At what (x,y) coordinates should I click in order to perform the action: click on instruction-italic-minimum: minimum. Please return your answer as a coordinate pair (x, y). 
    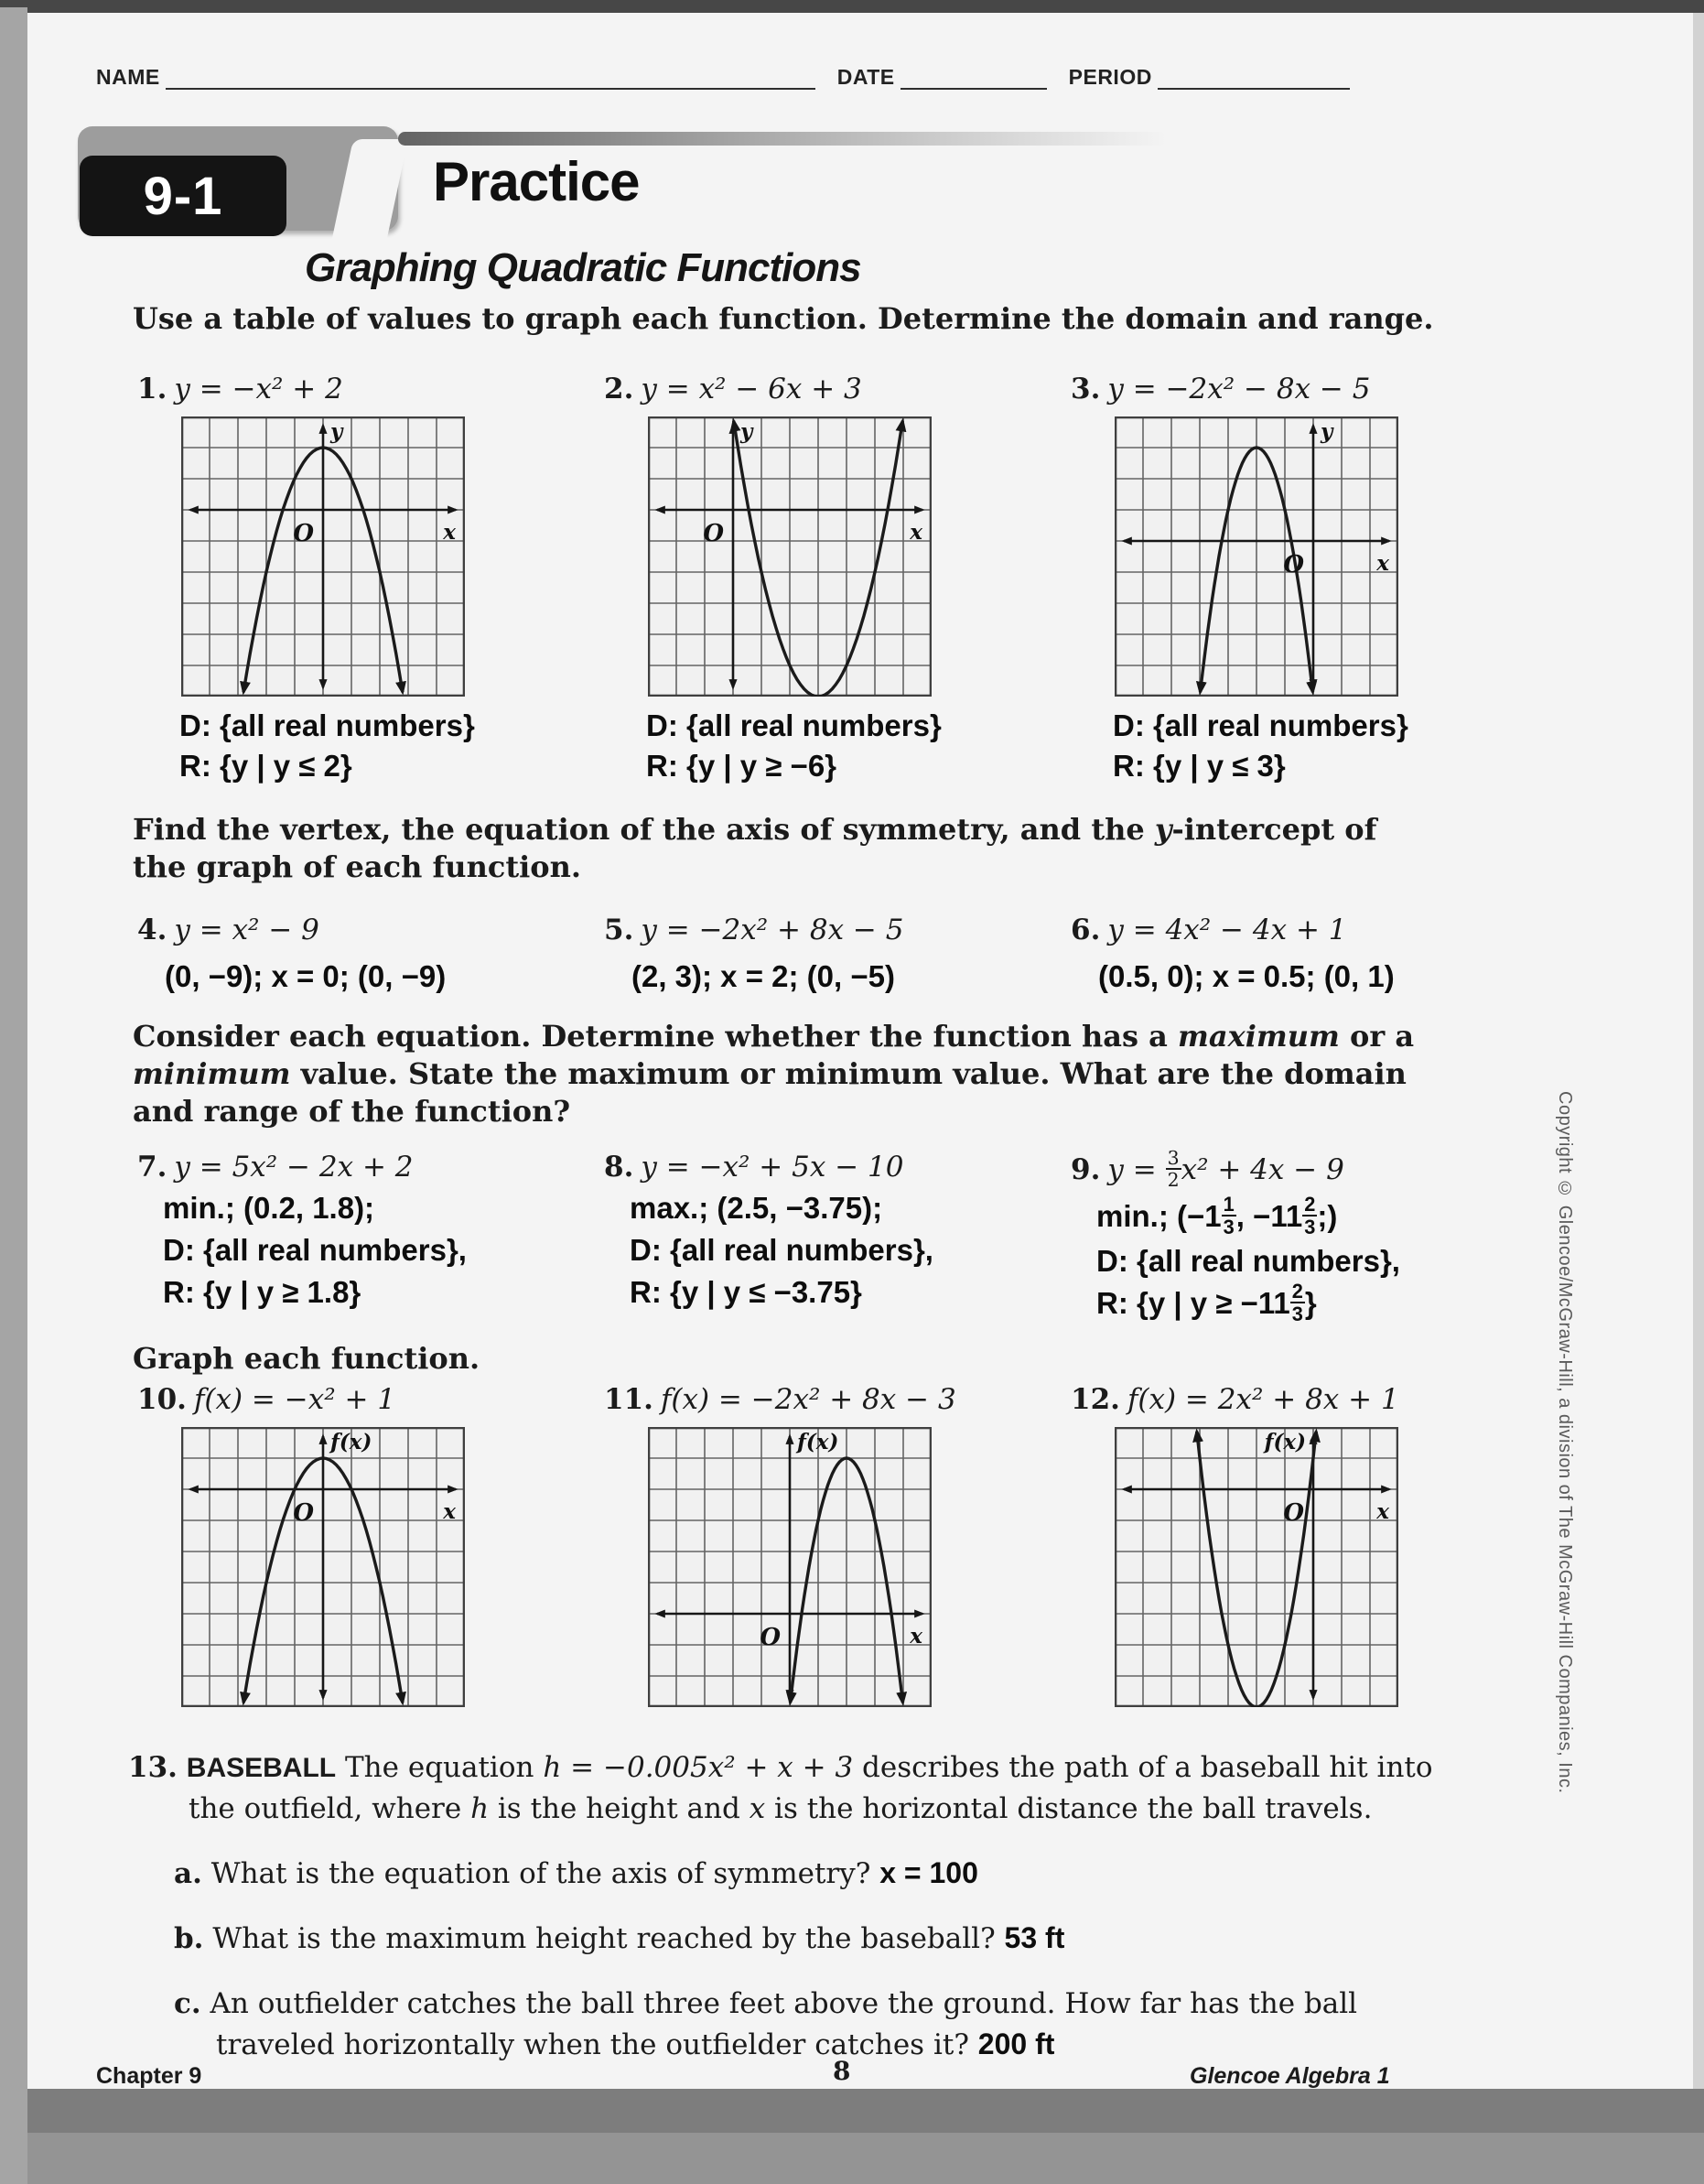
    Looking at the image, I should click on (212, 1073).